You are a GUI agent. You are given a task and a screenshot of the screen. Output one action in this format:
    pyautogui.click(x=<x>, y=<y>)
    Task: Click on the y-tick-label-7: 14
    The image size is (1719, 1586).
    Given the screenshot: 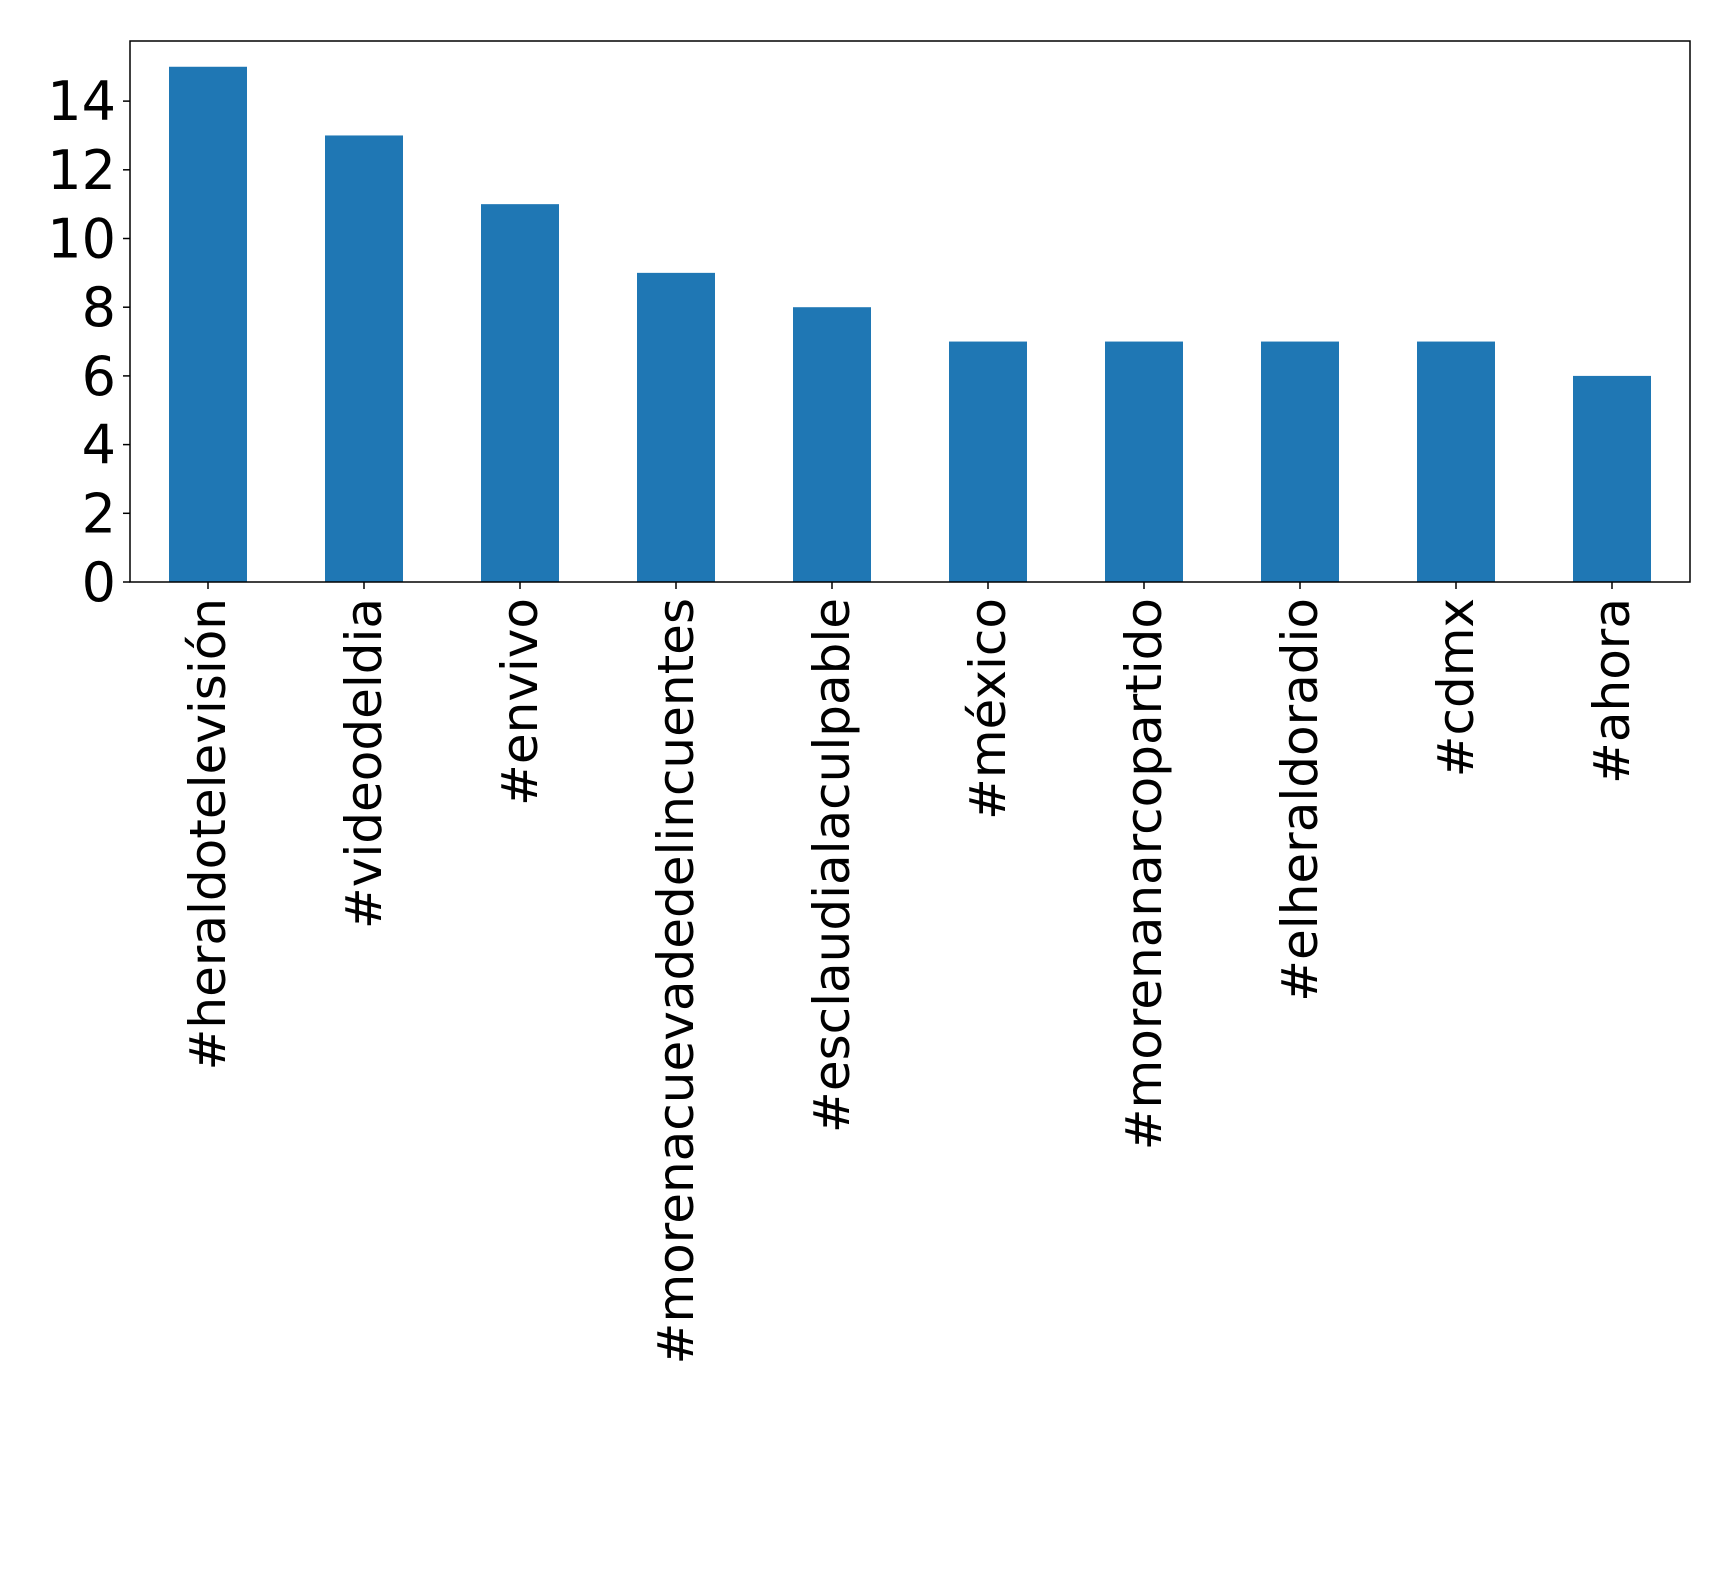 What is the action you would take?
    pyautogui.click(x=81, y=101)
    